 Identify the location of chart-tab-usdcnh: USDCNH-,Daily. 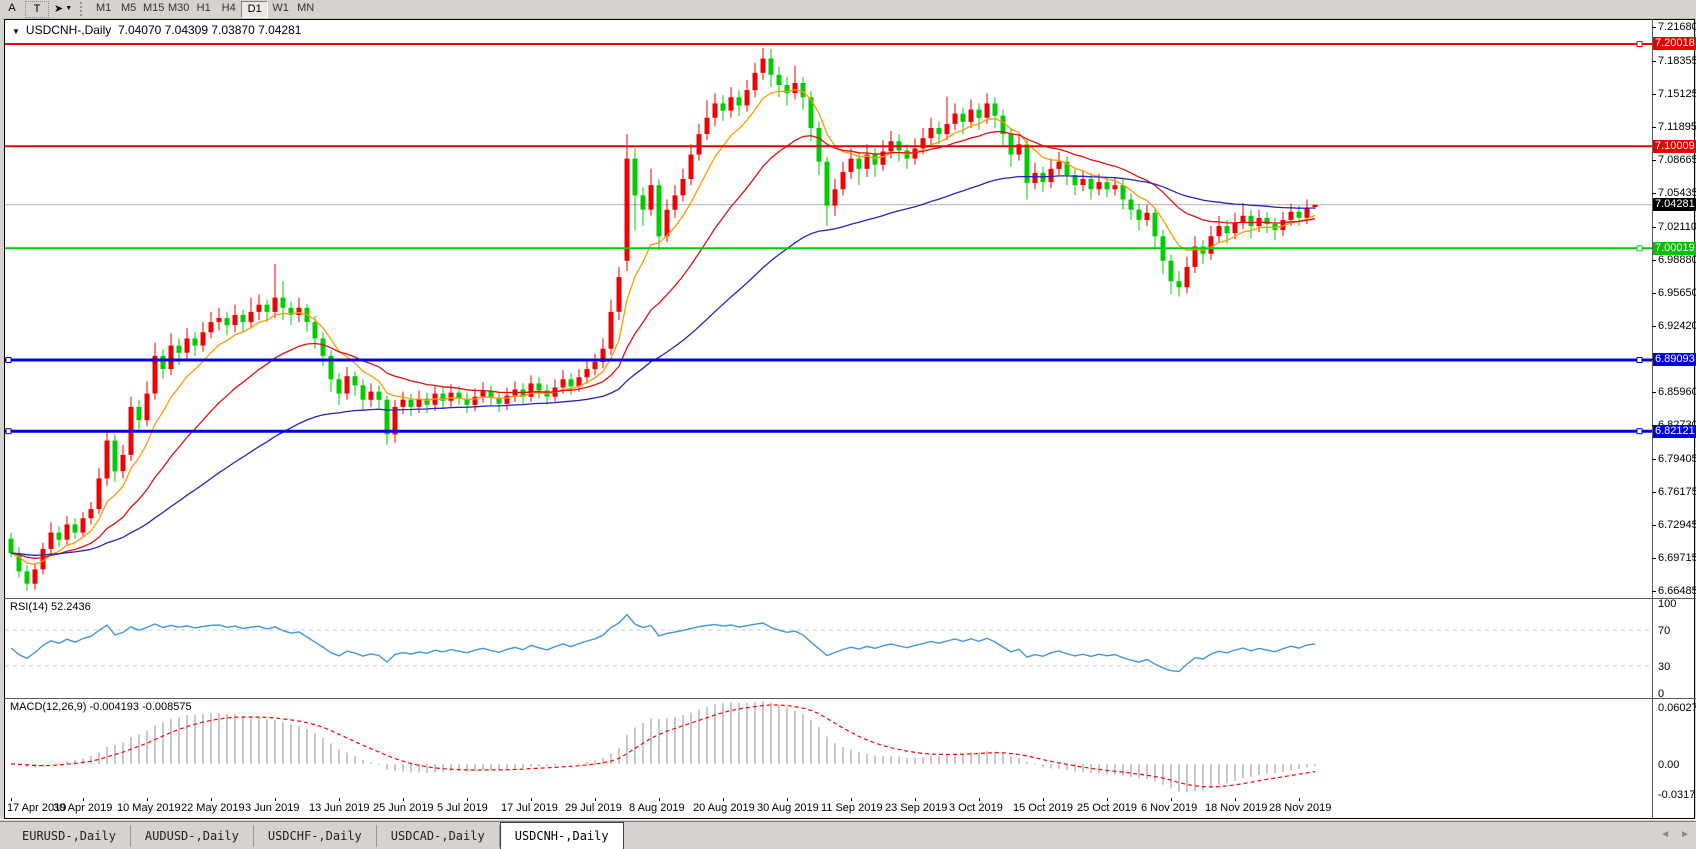
(561, 835).